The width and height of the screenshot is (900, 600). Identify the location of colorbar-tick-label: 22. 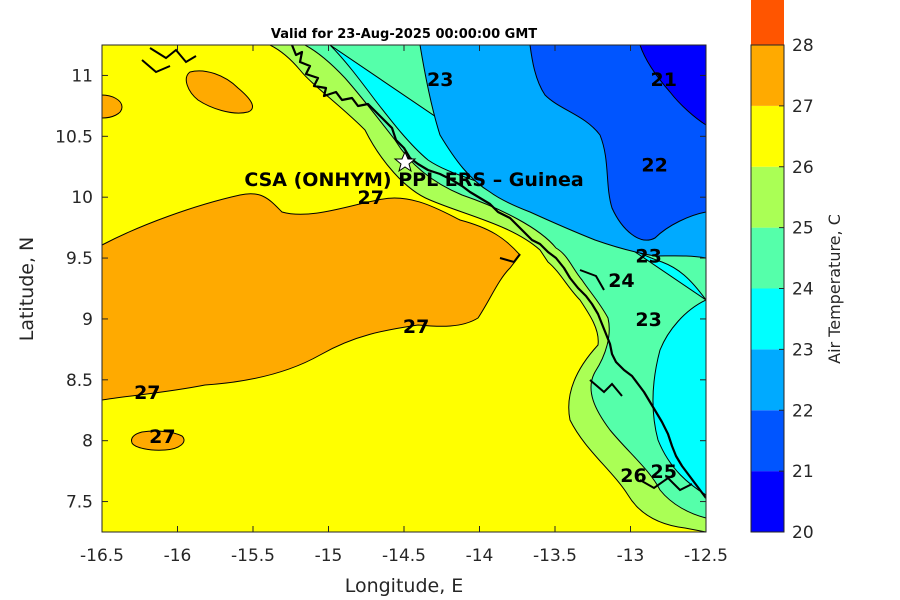
(803, 411).